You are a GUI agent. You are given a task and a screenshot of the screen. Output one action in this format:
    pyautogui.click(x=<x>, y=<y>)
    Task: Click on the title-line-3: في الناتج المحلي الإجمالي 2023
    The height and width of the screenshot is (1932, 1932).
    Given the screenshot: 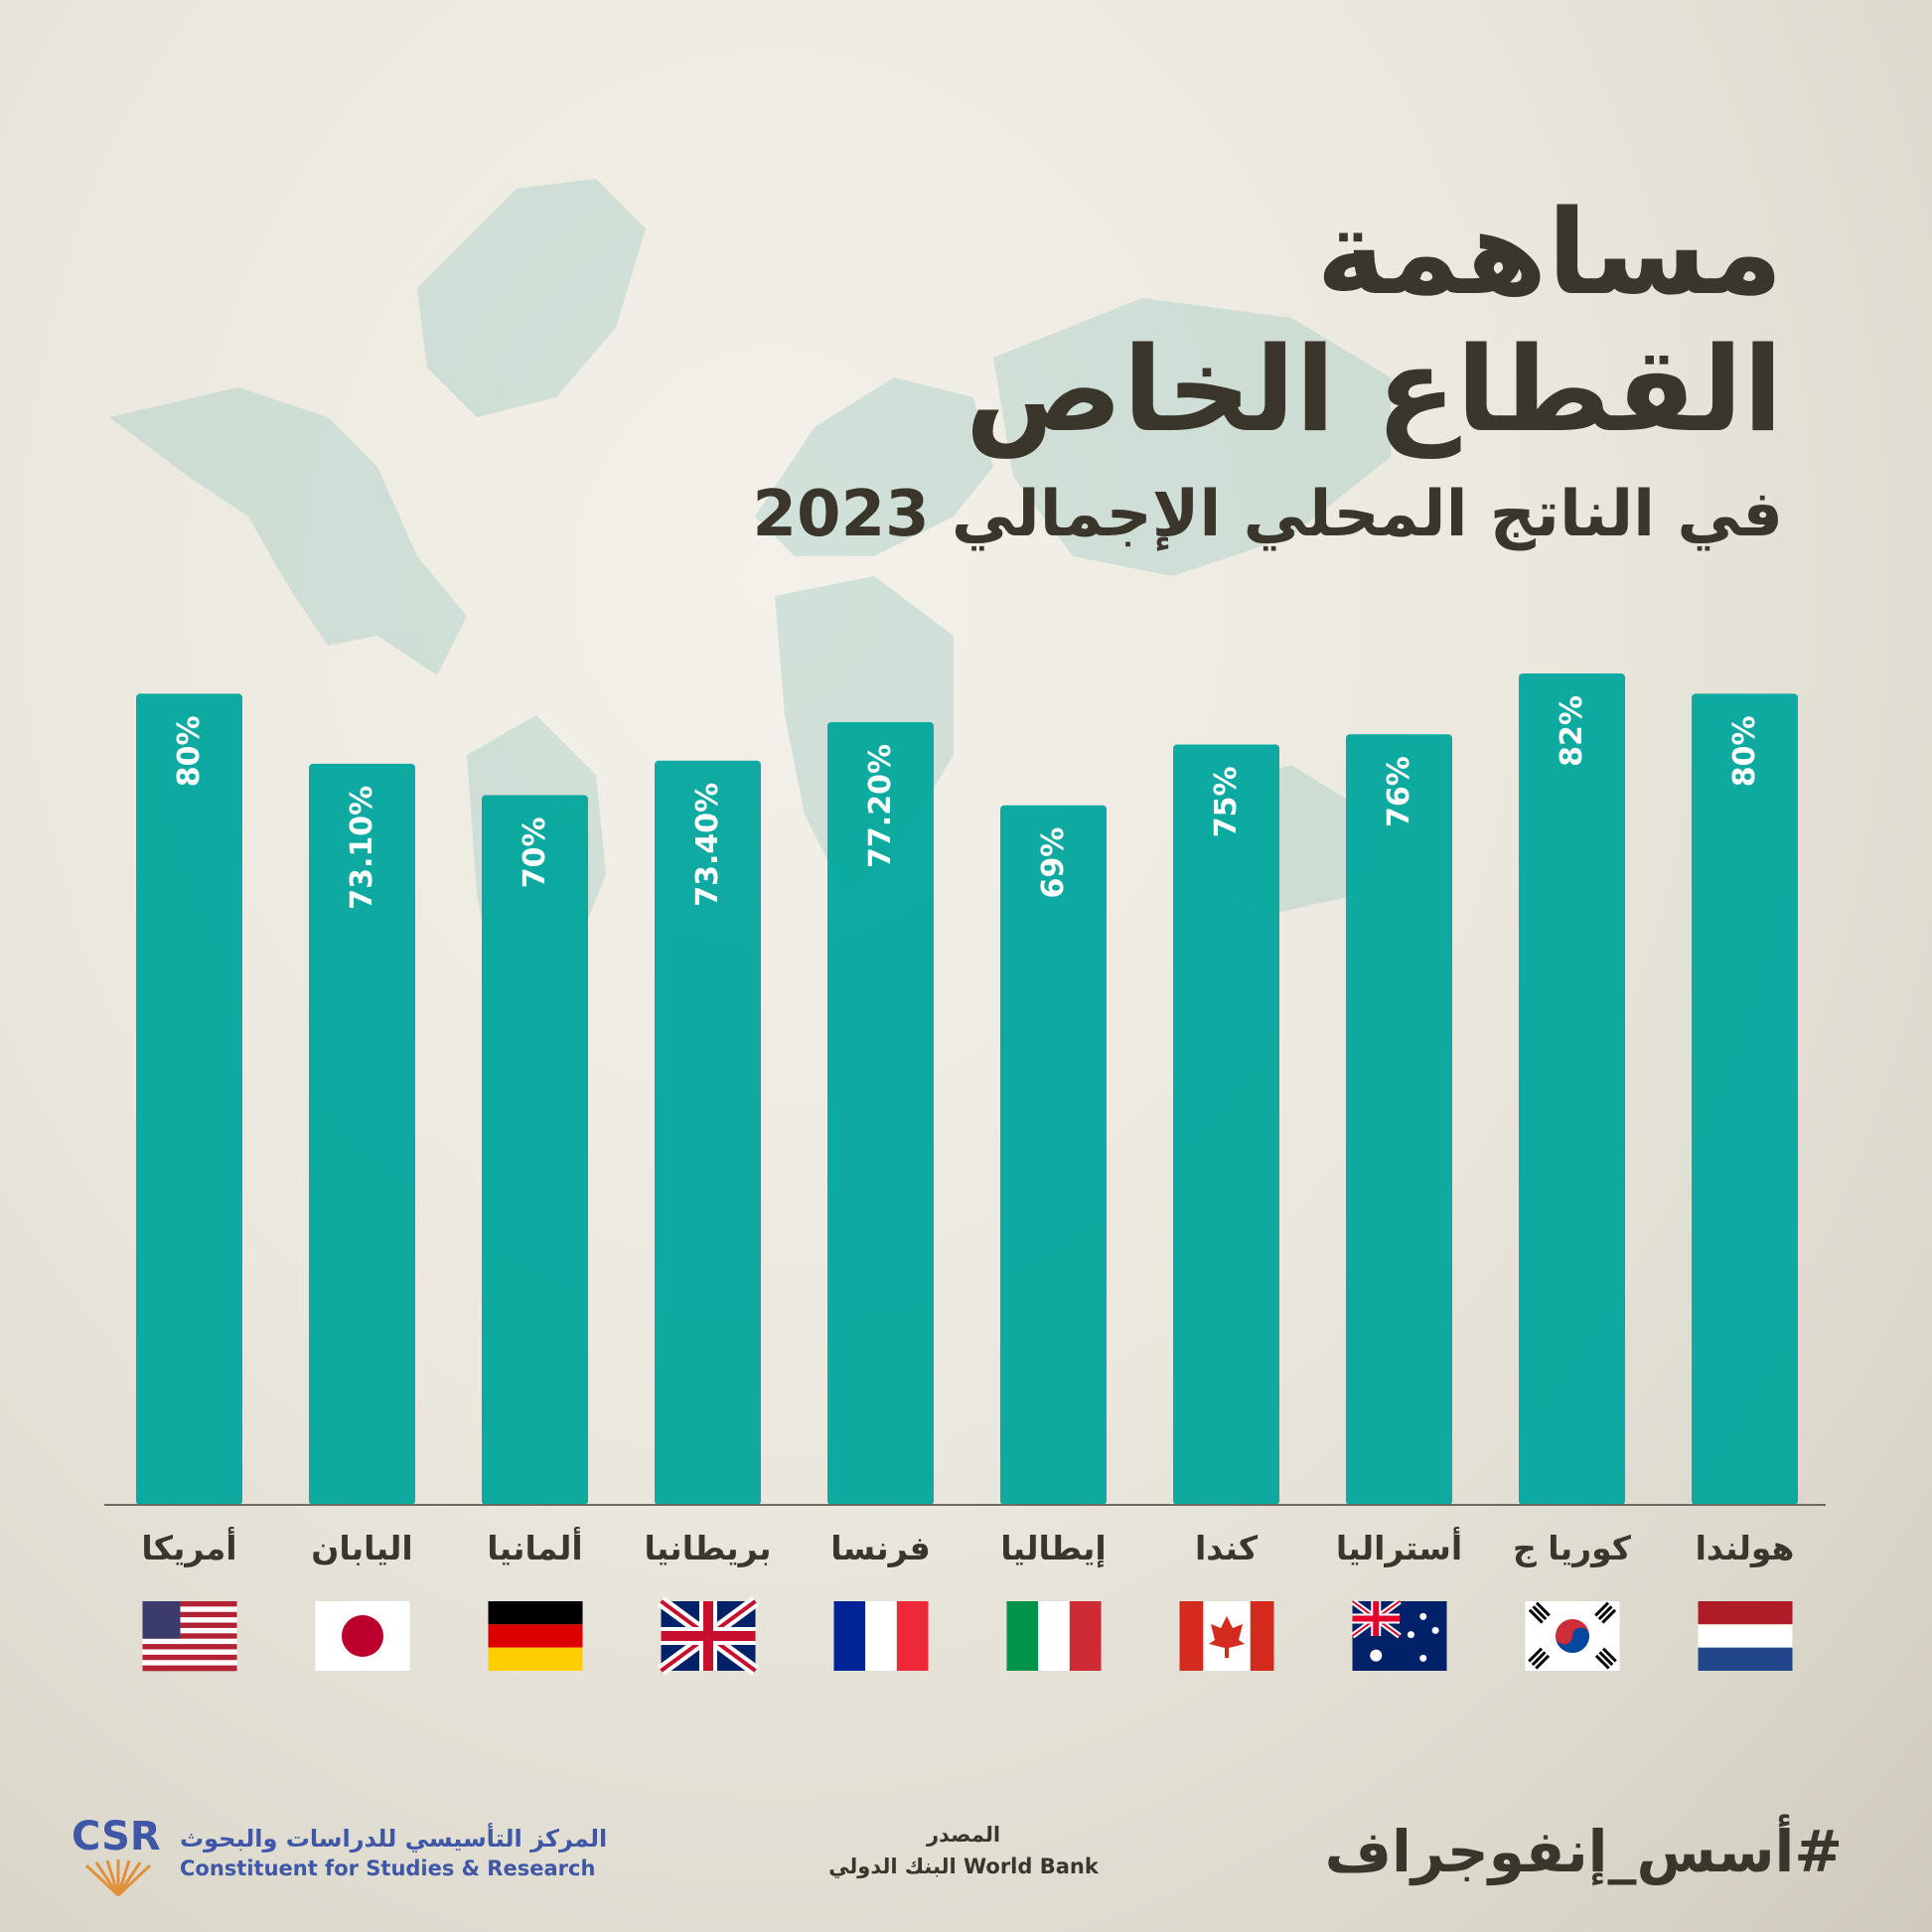 What is the action you would take?
    pyautogui.click(x=1268, y=514)
    